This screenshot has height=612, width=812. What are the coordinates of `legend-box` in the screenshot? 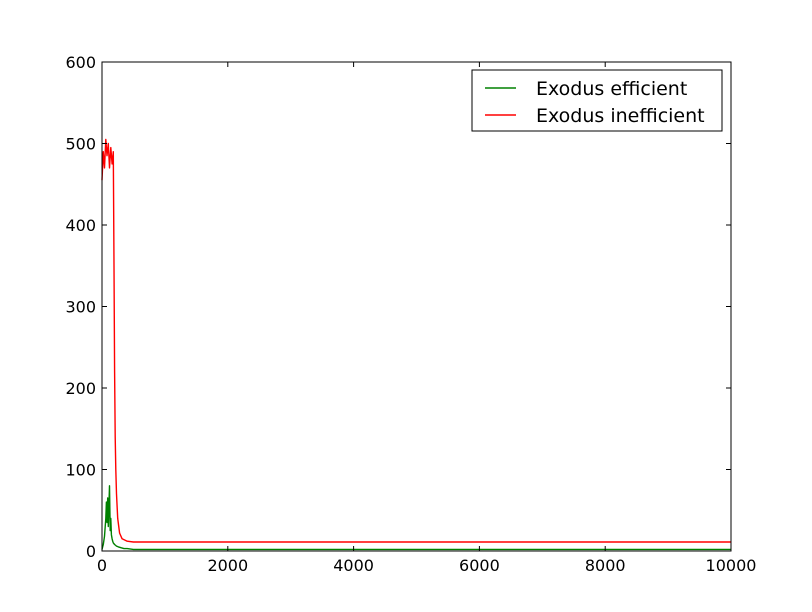 It's located at (597, 100).